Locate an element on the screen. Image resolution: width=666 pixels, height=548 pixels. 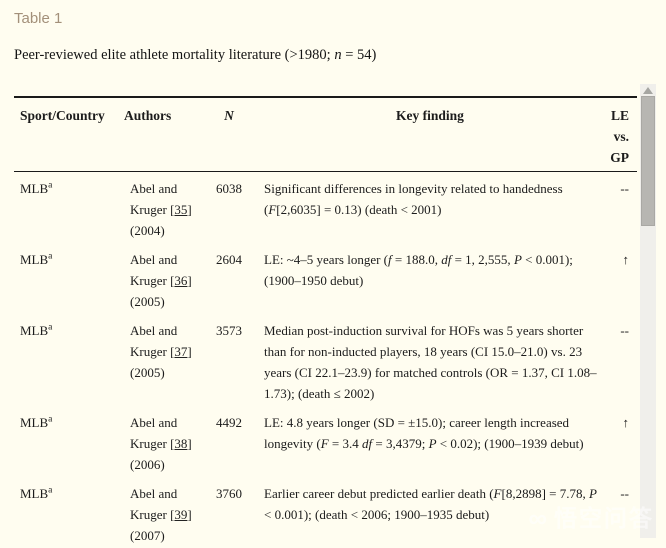
year-label: (2007) is located at coordinates (147, 535).